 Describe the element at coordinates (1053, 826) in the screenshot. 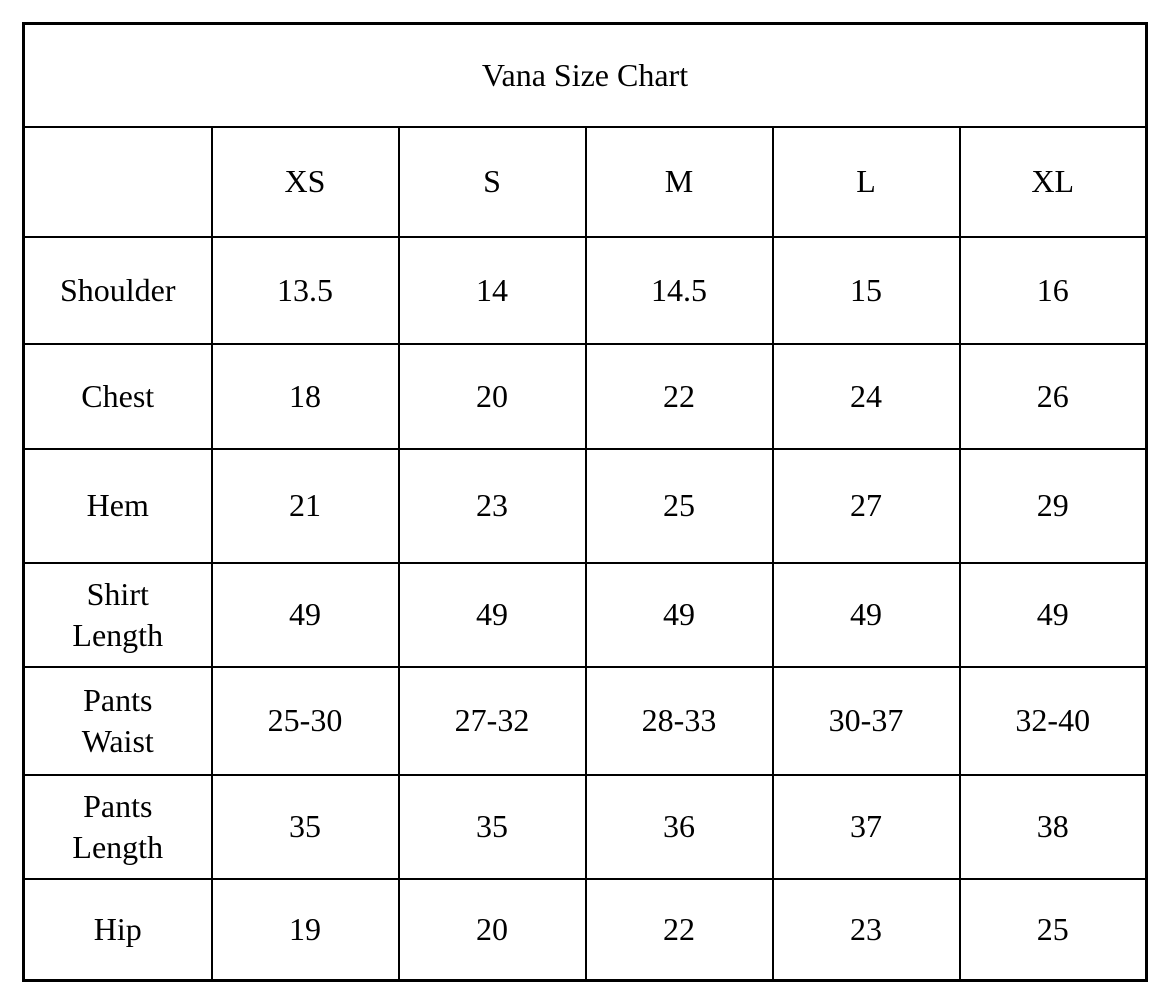

I see `cell: 38` at that location.